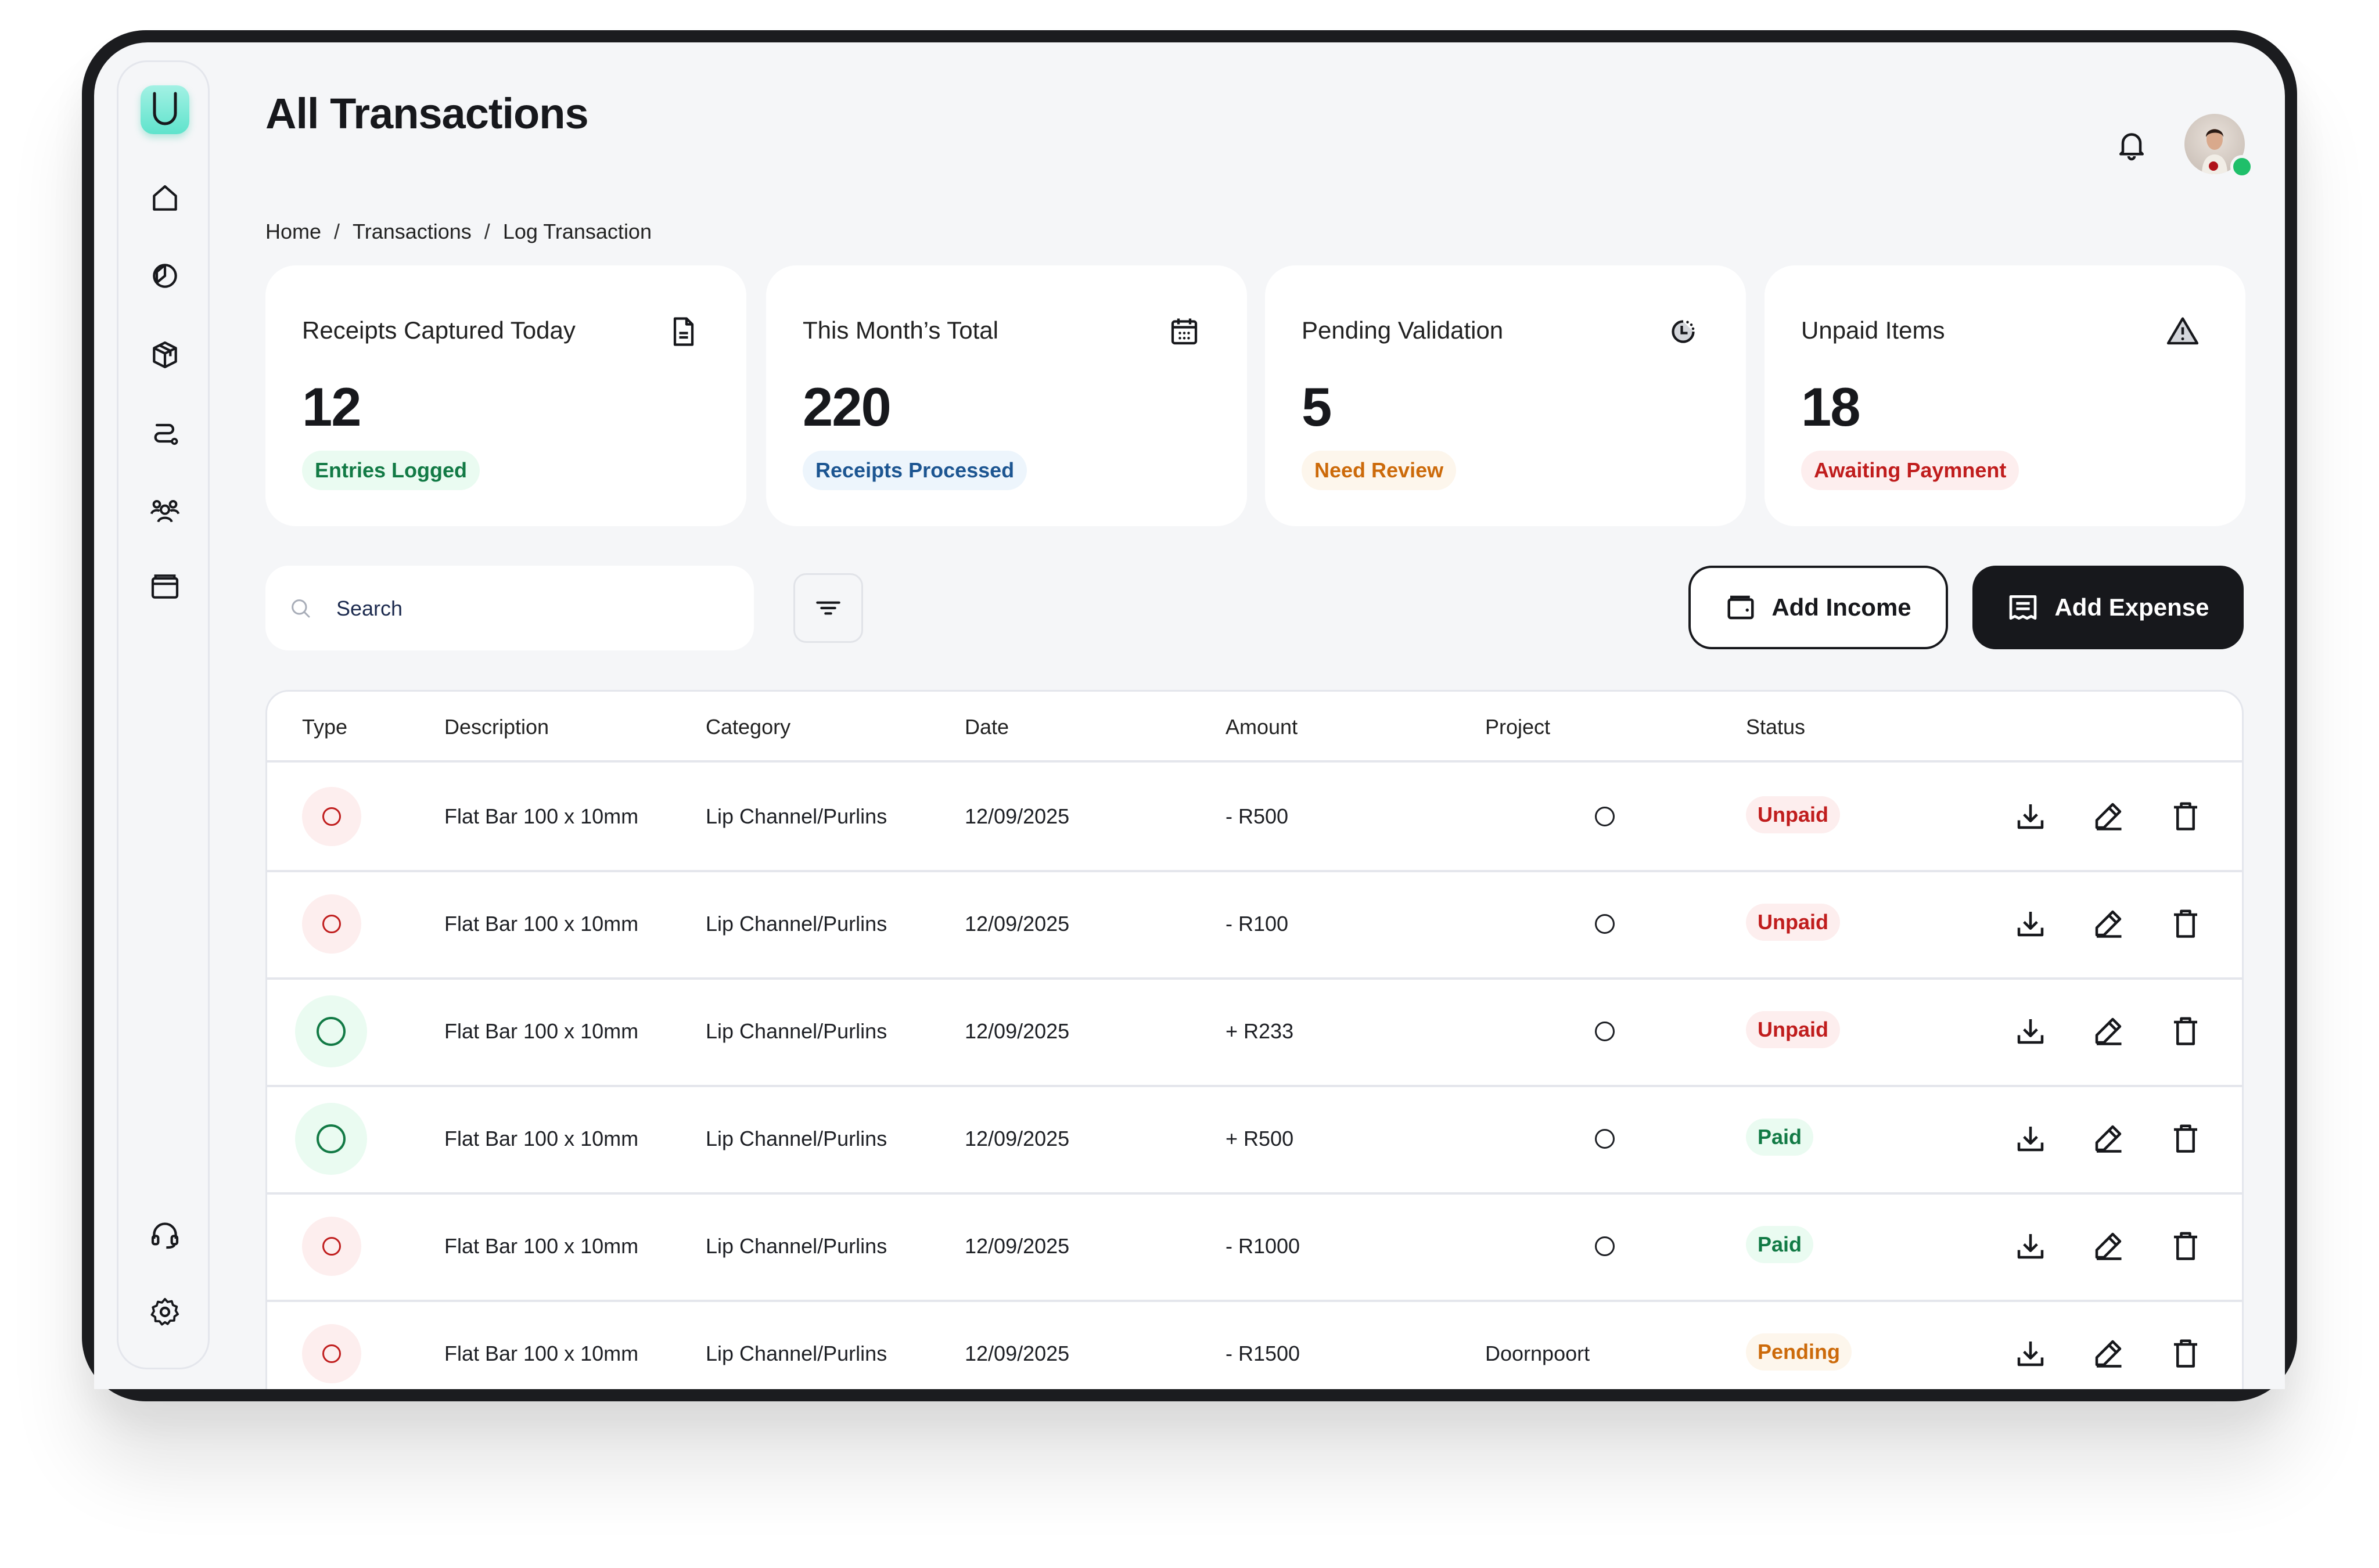  Describe the element at coordinates (987, 727) in the screenshot. I see `column-header-date: Date` at that location.